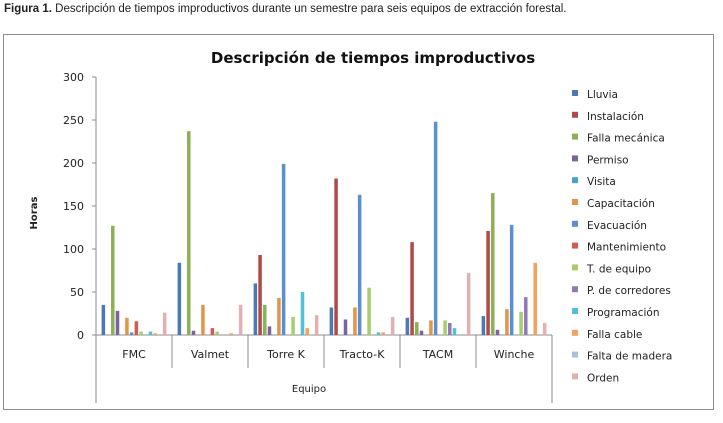 This screenshot has height=423, width=723. Describe the element at coordinates (602, 95) in the screenshot. I see `legend-label: Lluvia` at that location.